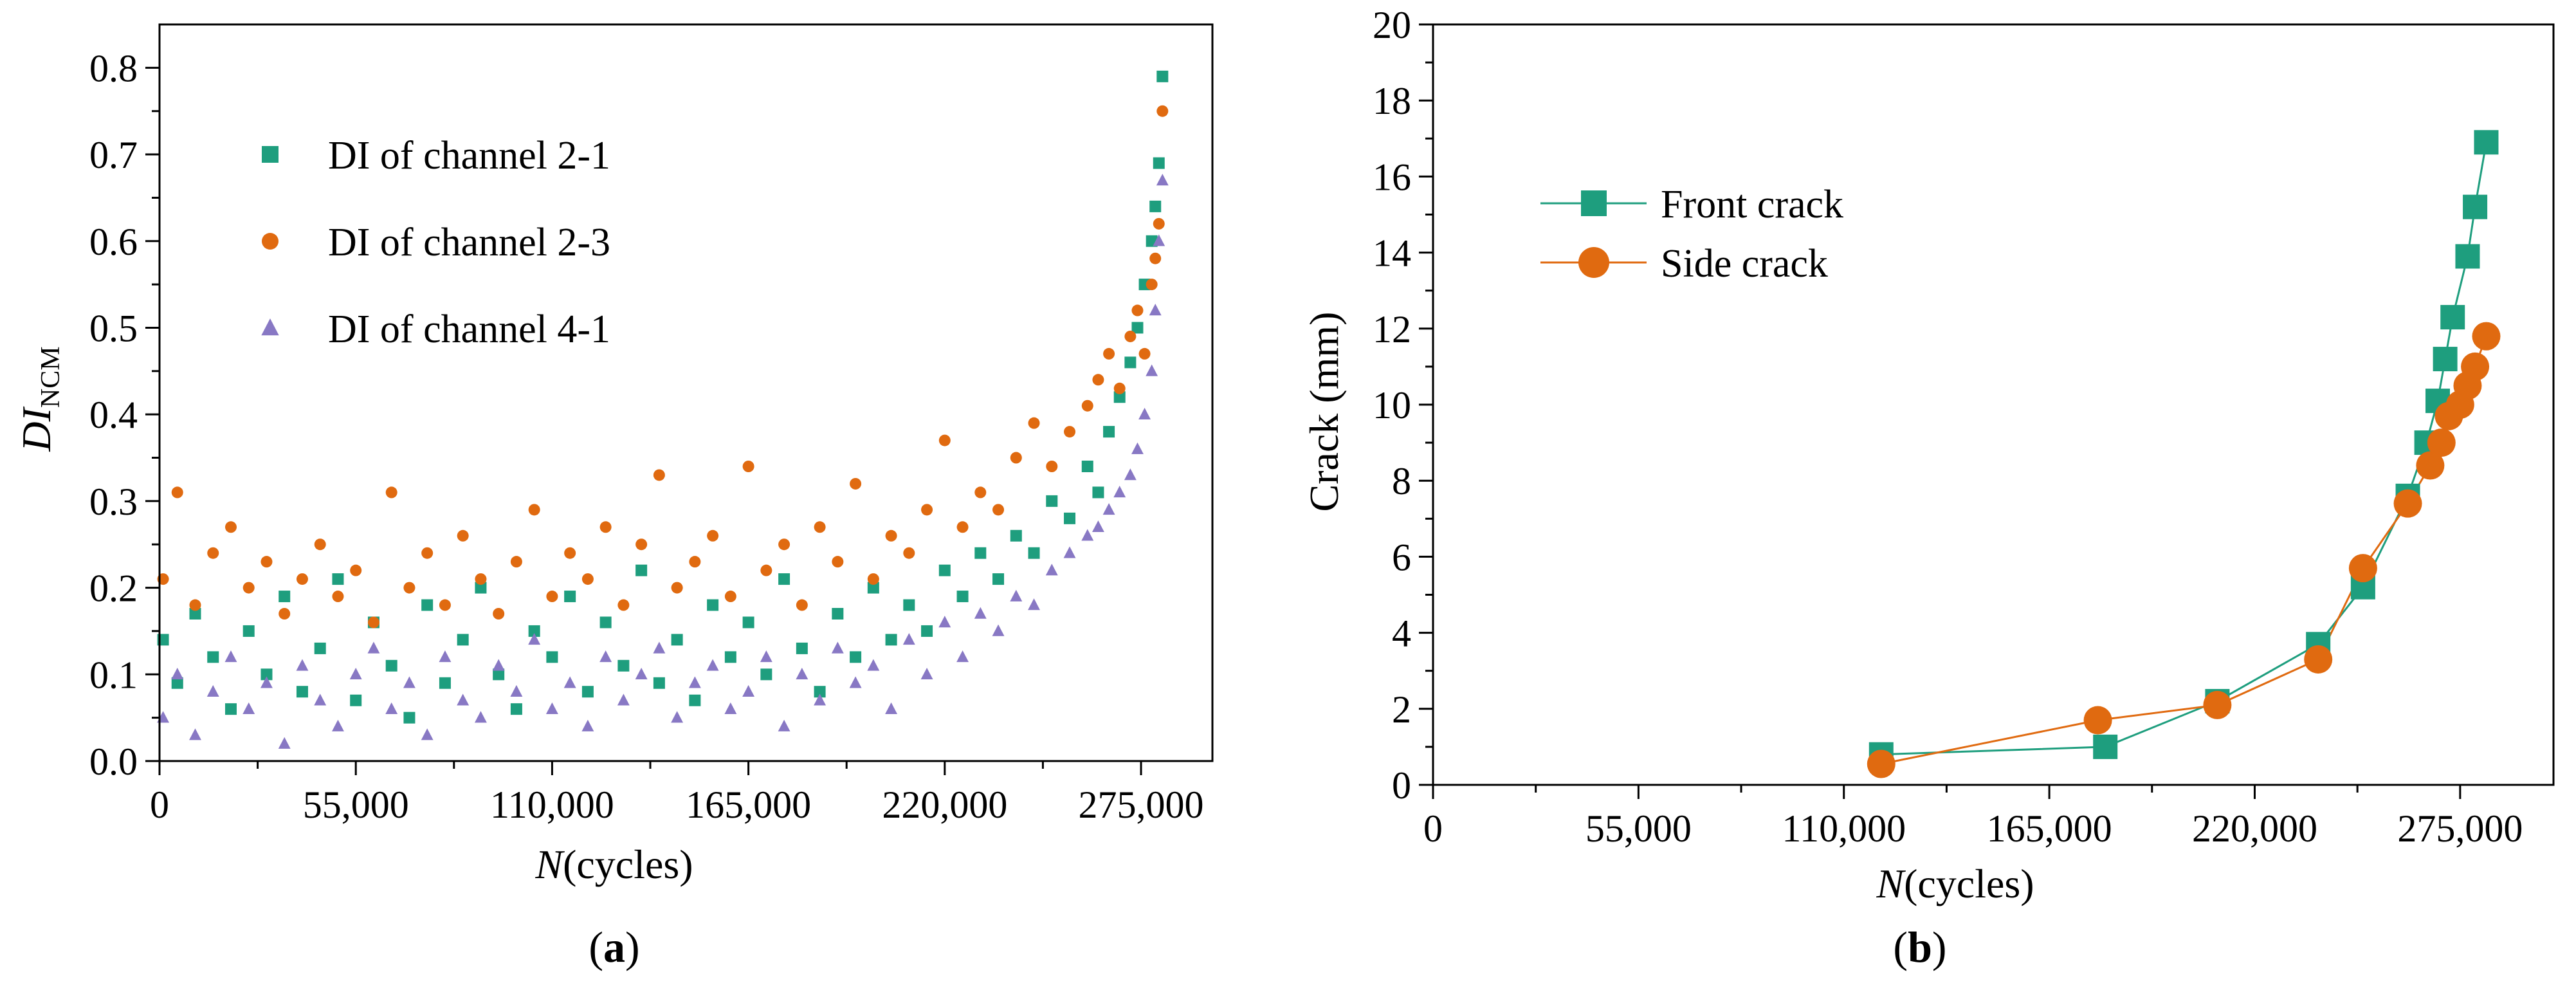 This screenshot has width=2576, height=1001. What do you see at coordinates (469, 156) in the screenshot?
I see `legend-label: DI of channel 2-1` at bounding box center [469, 156].